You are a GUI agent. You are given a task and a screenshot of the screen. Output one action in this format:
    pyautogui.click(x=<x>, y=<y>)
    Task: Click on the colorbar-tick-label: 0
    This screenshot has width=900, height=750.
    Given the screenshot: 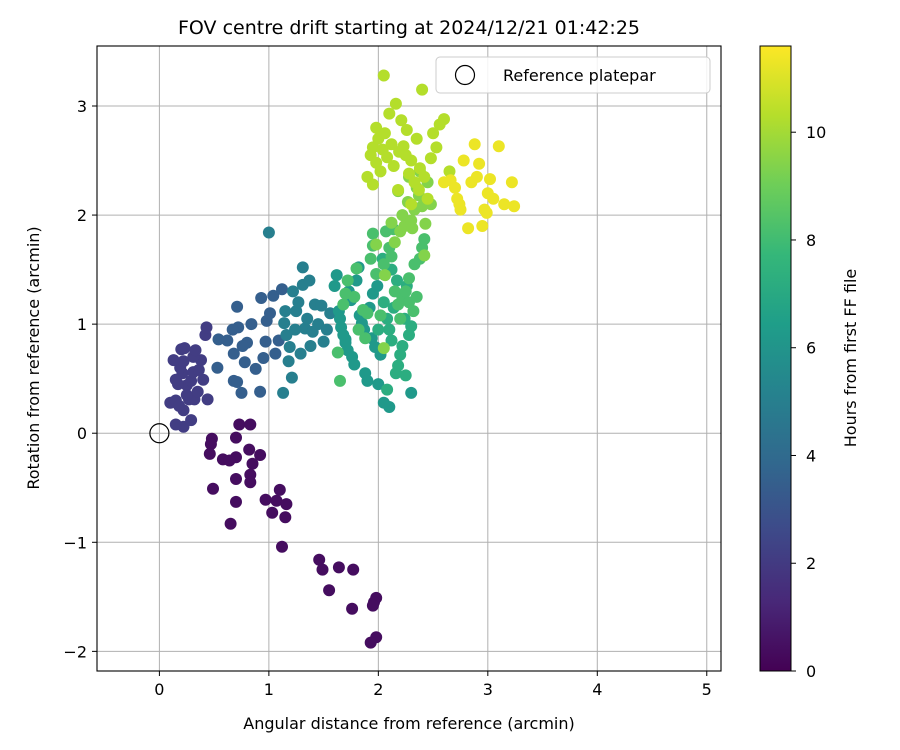 What is the action you would take?
    pyautogui.click(x=811, y=671)
    